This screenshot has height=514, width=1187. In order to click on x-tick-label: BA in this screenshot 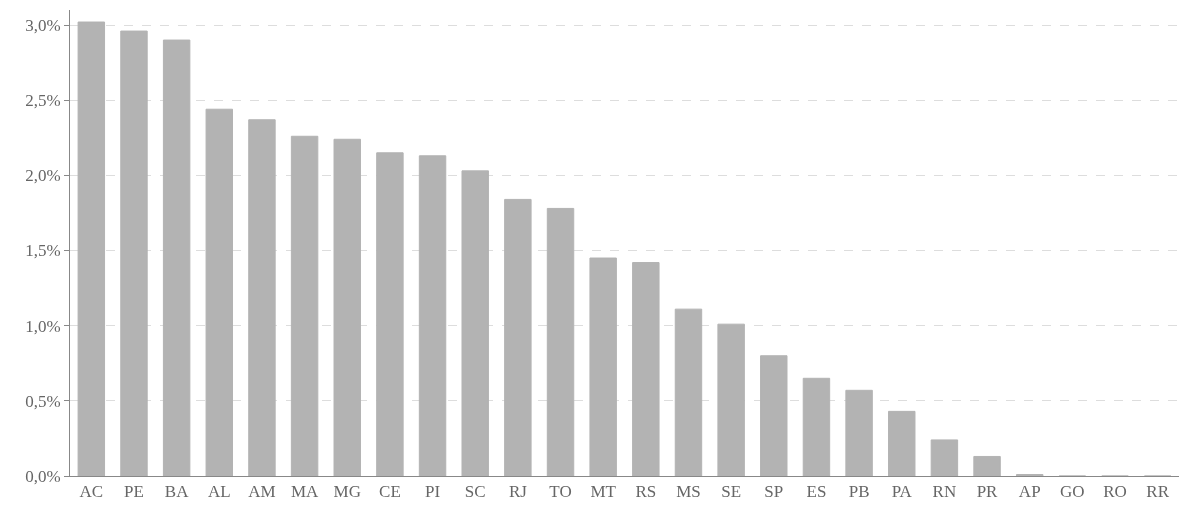, I will do `click(177, 492)`.